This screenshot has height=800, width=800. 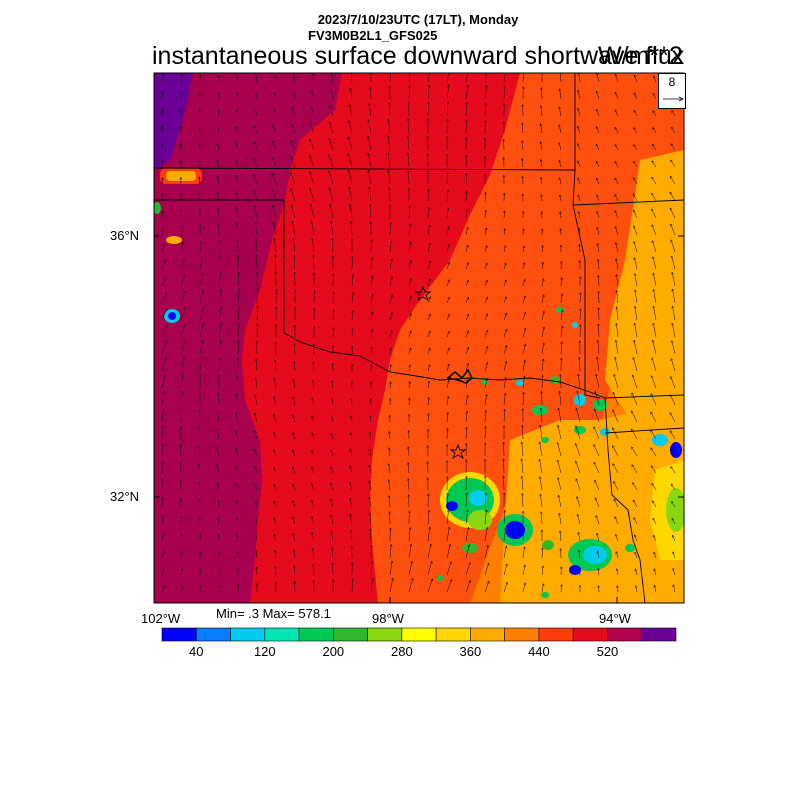 What do you see at coordinates (196, 651) in the screenshot?
I see `colorbar-label: 40` at bounding box center [196, 651].